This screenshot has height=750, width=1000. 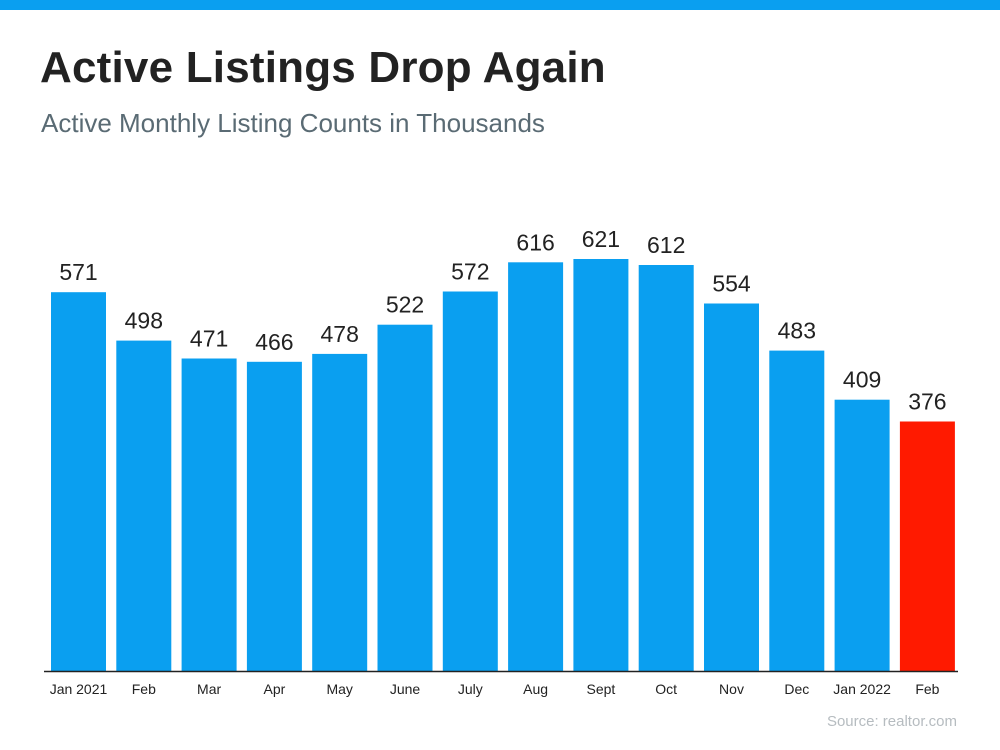 I want to click on x-tick-label-6: July, so click(x=470, y=689).